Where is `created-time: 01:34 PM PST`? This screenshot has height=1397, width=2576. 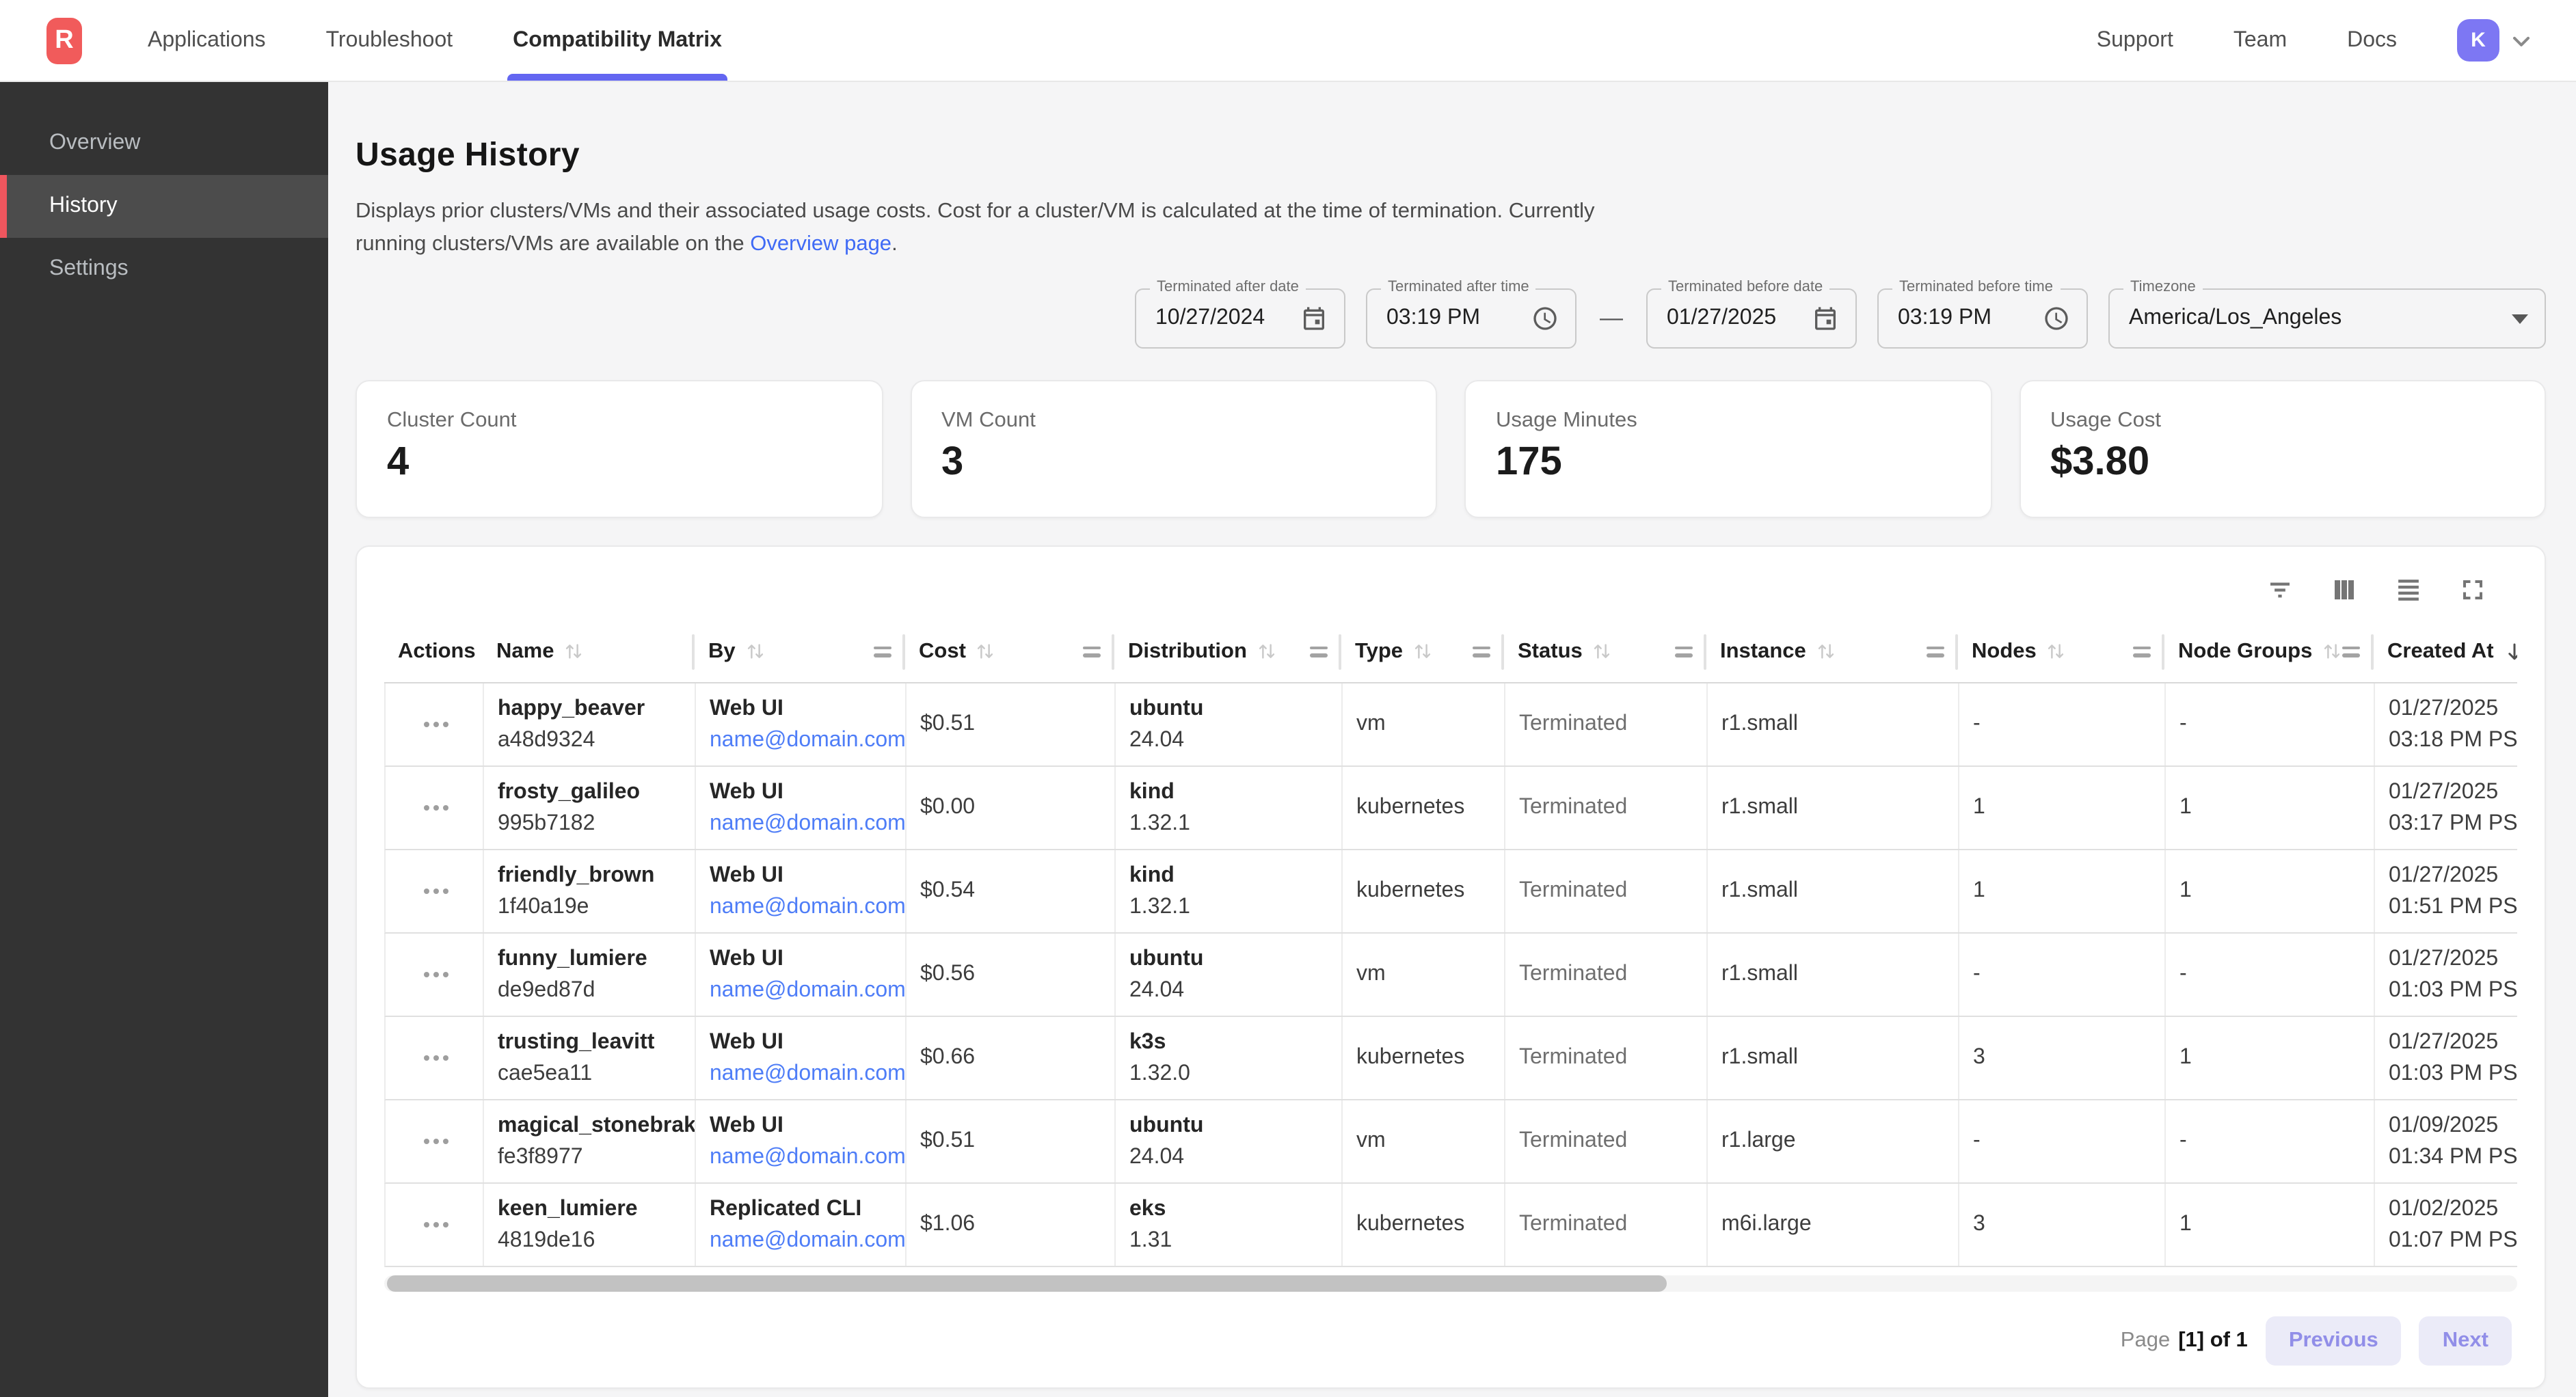 created-time: 01:34 PM PST is located at coordinates (2453, 1157).